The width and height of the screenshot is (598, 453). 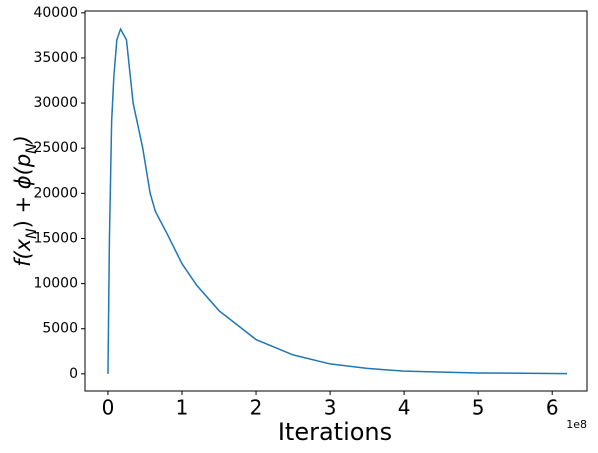 I want to click on x-tick-label: 0, so click(x=108, y=408).